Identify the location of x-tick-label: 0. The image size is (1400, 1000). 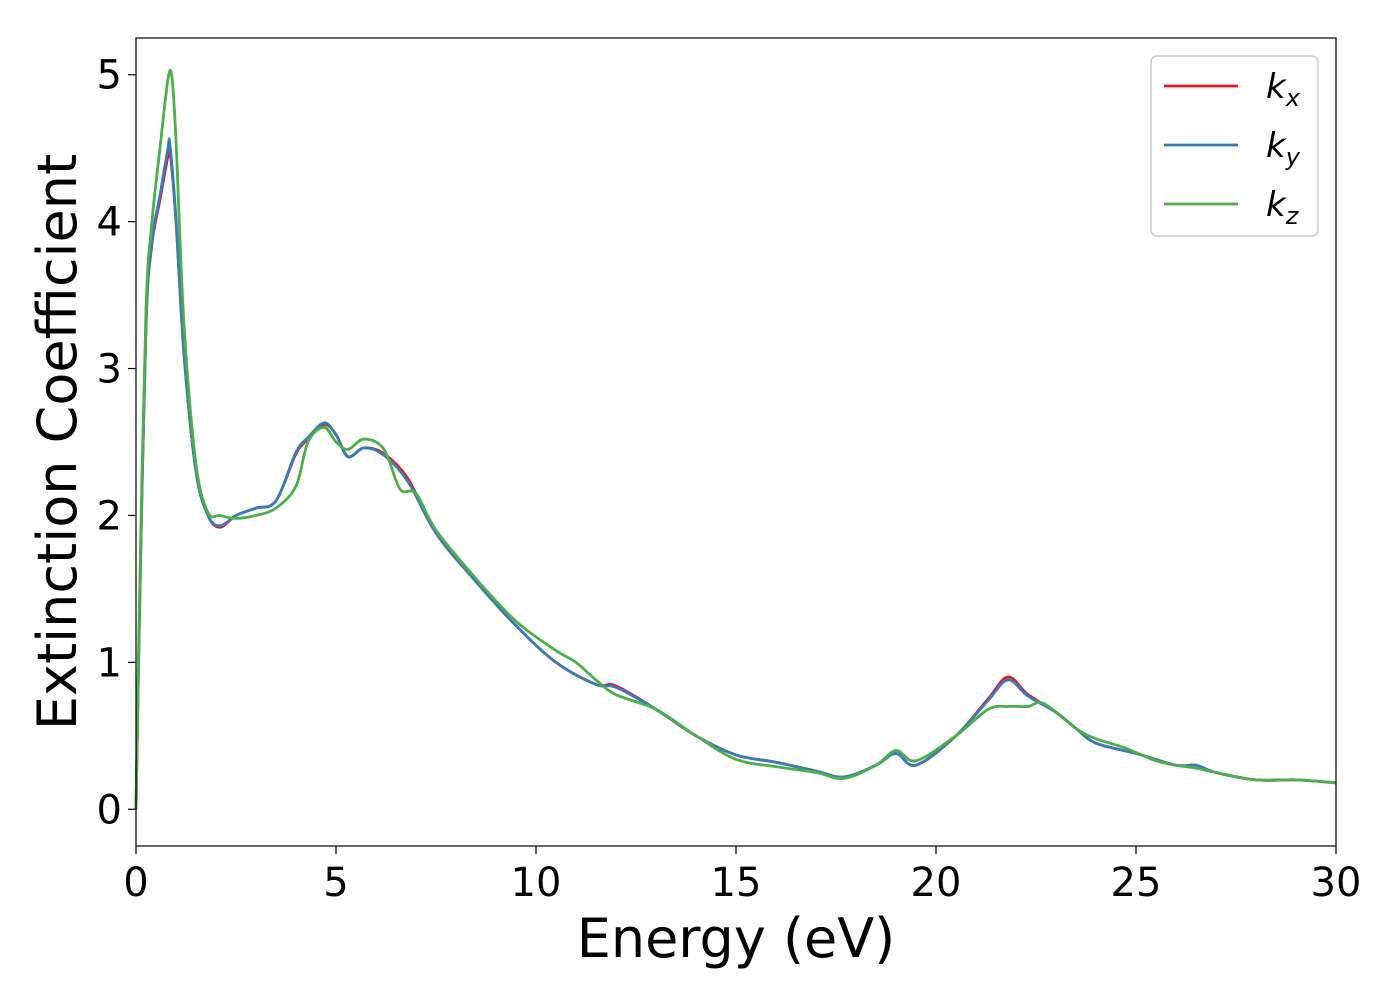
(135, 883).